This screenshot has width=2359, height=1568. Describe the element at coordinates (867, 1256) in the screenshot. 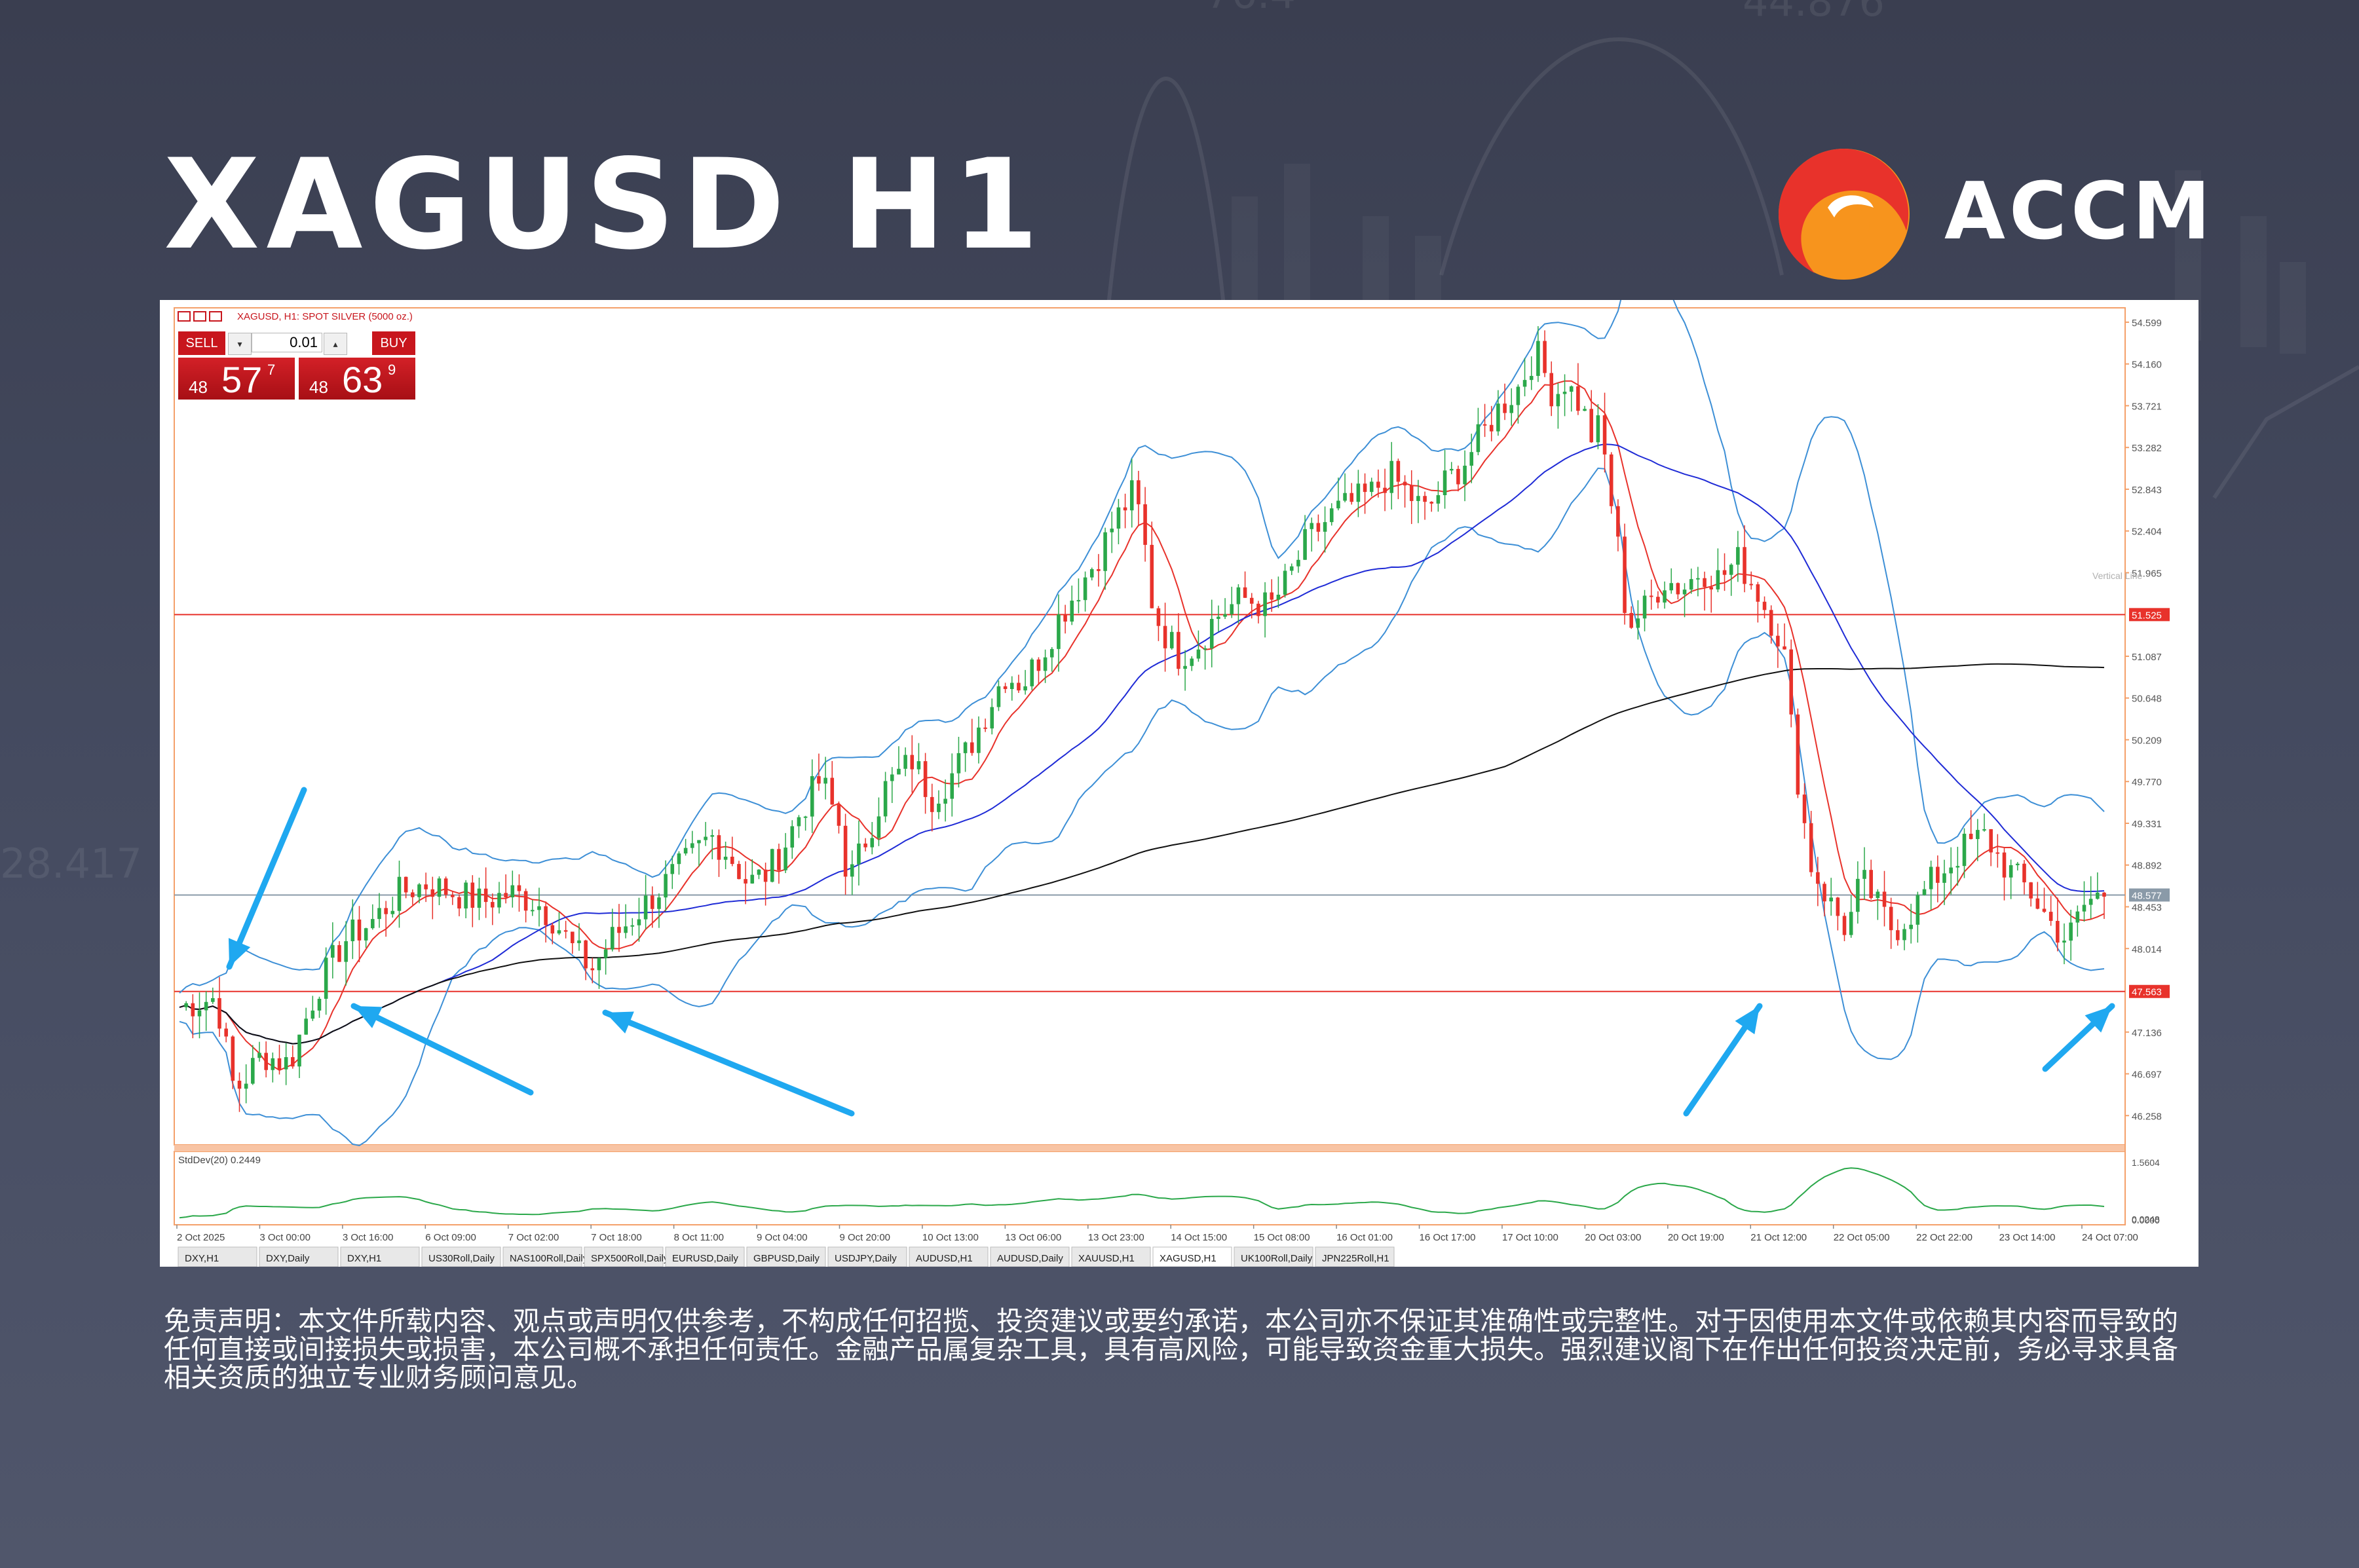

I see `chart-tab: USDJPY,Daily` at that location.